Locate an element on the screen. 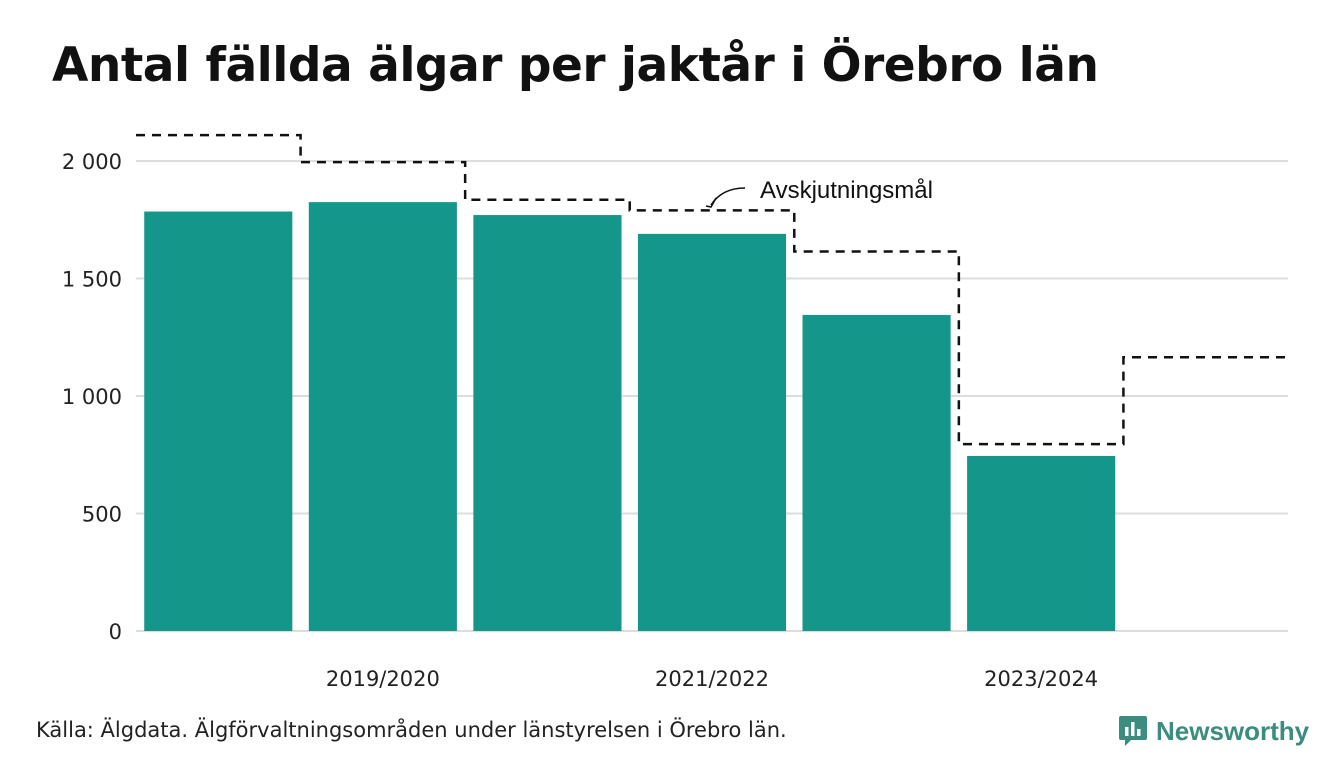 The width and height of the screenshot is (1340, 780). x-tick-label: 2021/2022 is located at coordinates (712, 679).